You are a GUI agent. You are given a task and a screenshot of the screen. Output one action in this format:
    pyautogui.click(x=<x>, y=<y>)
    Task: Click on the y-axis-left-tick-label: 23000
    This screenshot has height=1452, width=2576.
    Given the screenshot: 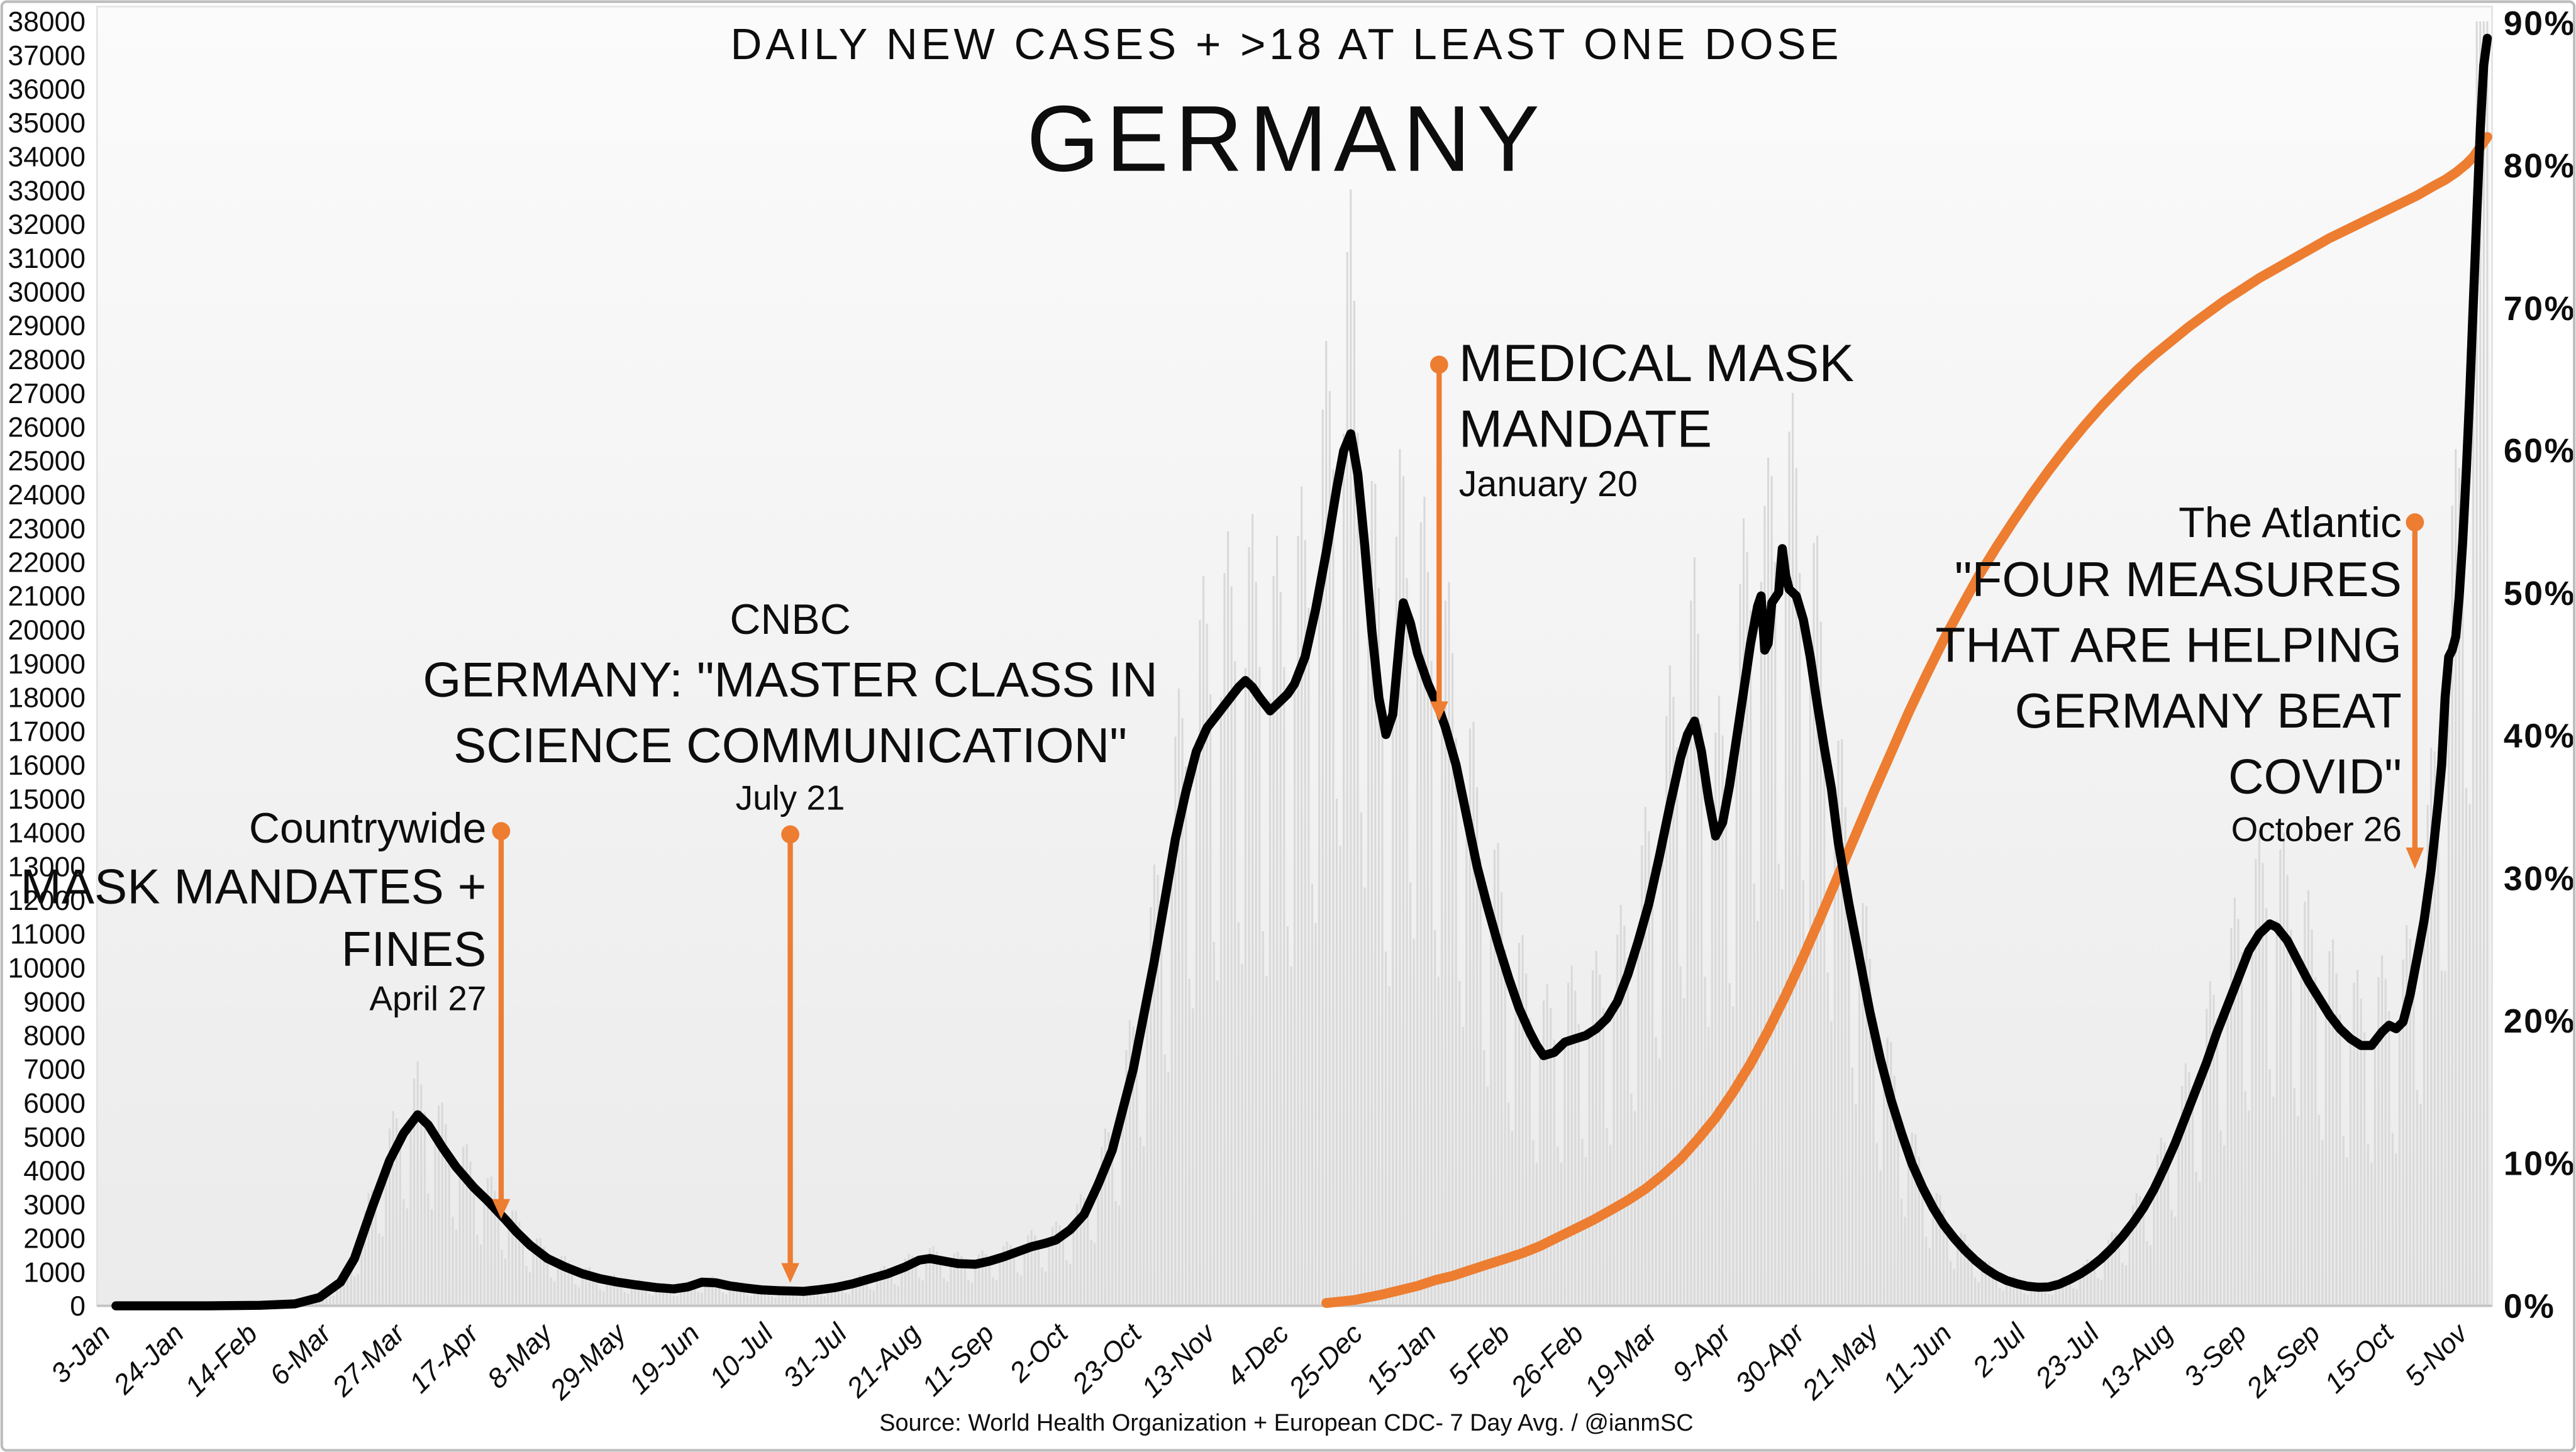 What is the action you would take?
    pyautogui.click(x=47, y=529)
    